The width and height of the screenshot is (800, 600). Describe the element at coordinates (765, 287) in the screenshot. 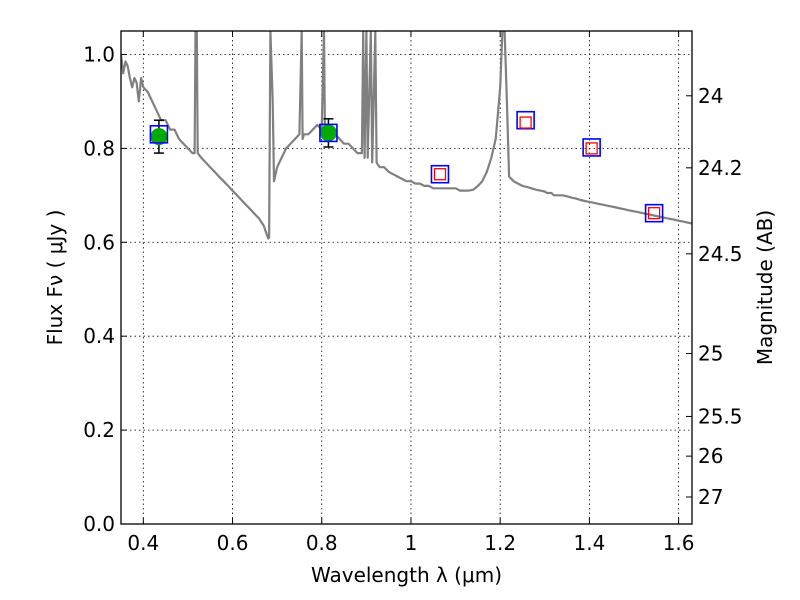

I see `y2-axis-label: Magnitude (AB)` at that location.